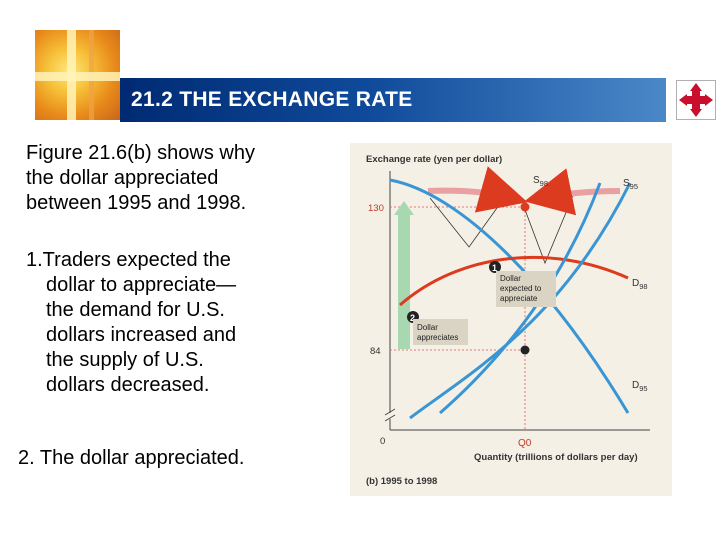  I want to click on annotation-2-line: Dollar, so click(427, 327).